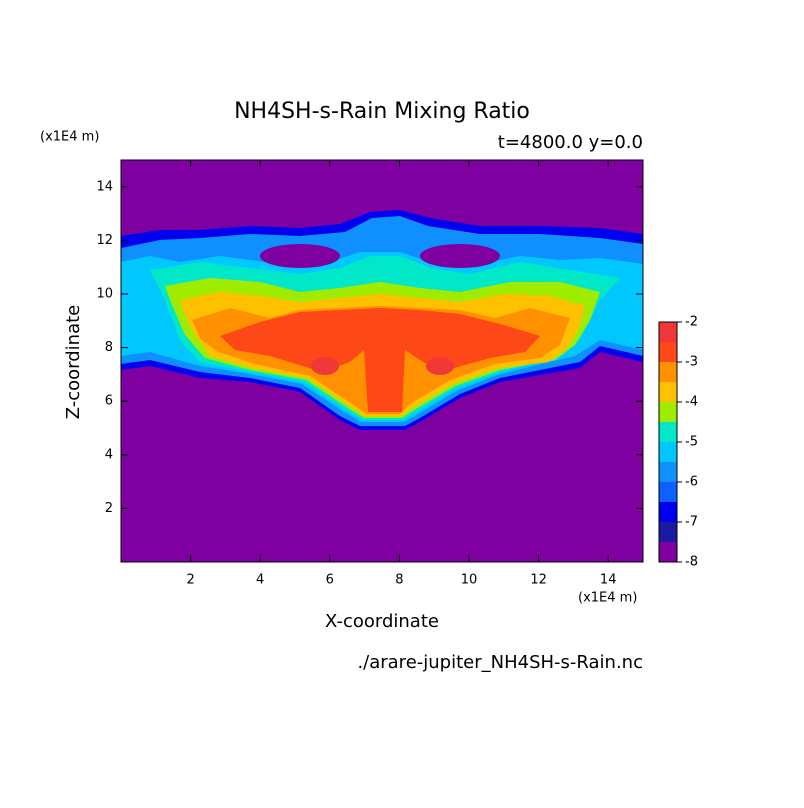 The height and width of the screenshot is (808, 804). I want to click on y-unit-label: (x1E4 m), so click(69, 137).